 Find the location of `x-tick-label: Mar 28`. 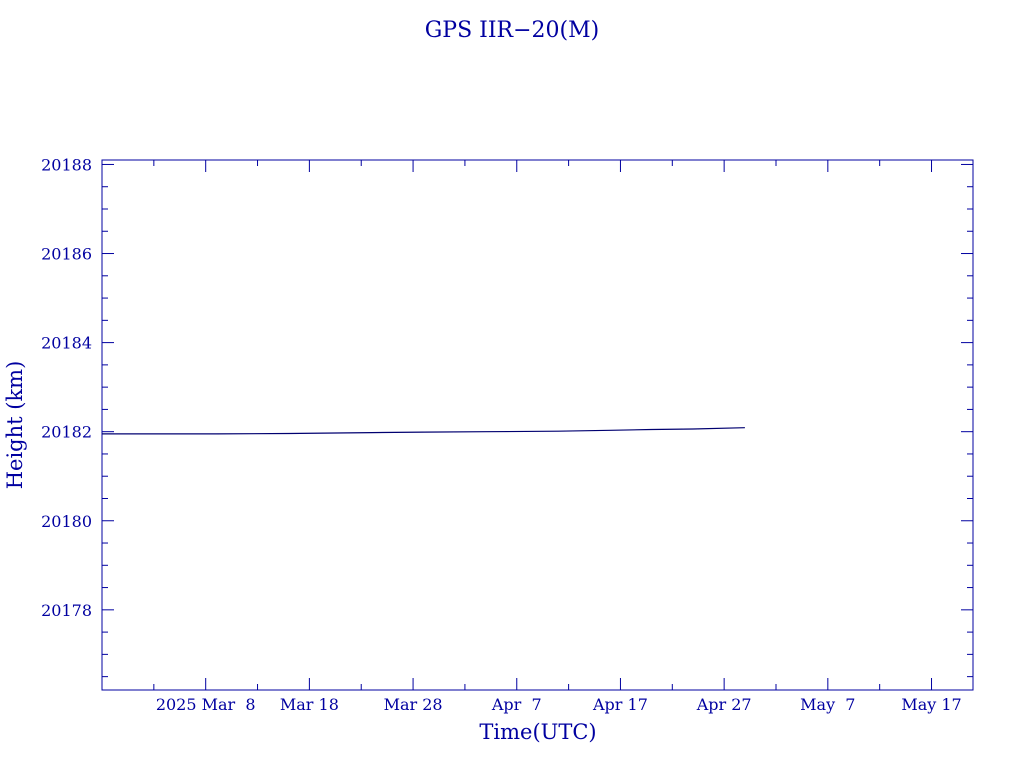

x-tick-label: Mar 28 is located at coordinates (413, 704).